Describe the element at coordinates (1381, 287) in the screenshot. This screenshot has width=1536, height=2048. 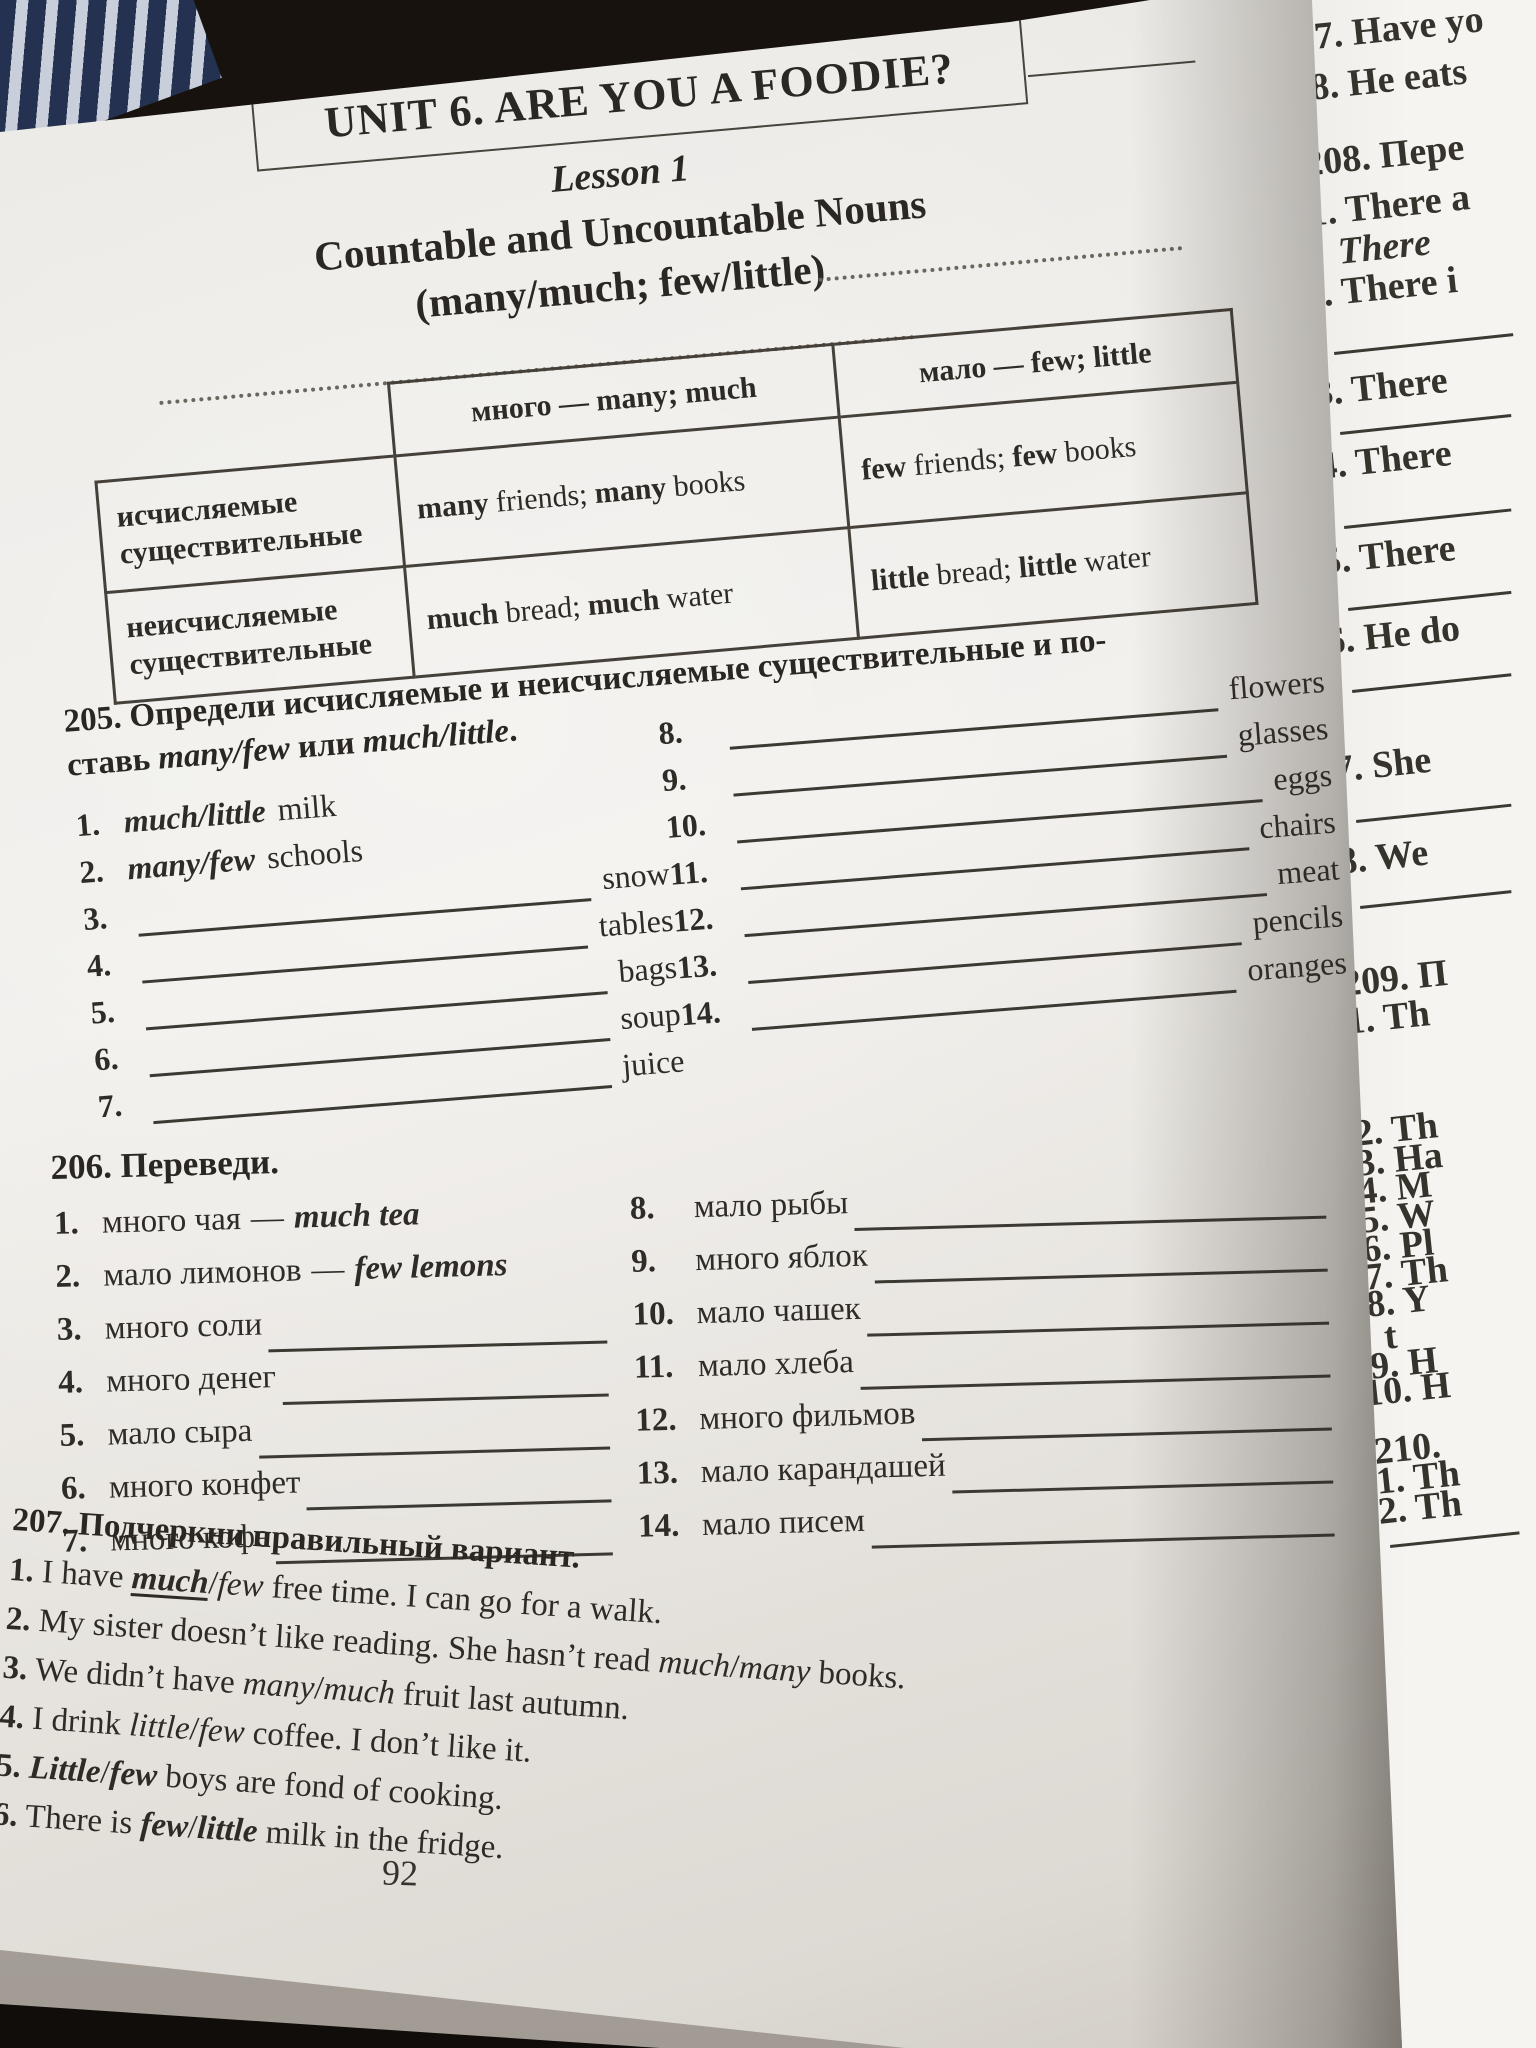
I see `right-page-line: 2. There i` at that location.